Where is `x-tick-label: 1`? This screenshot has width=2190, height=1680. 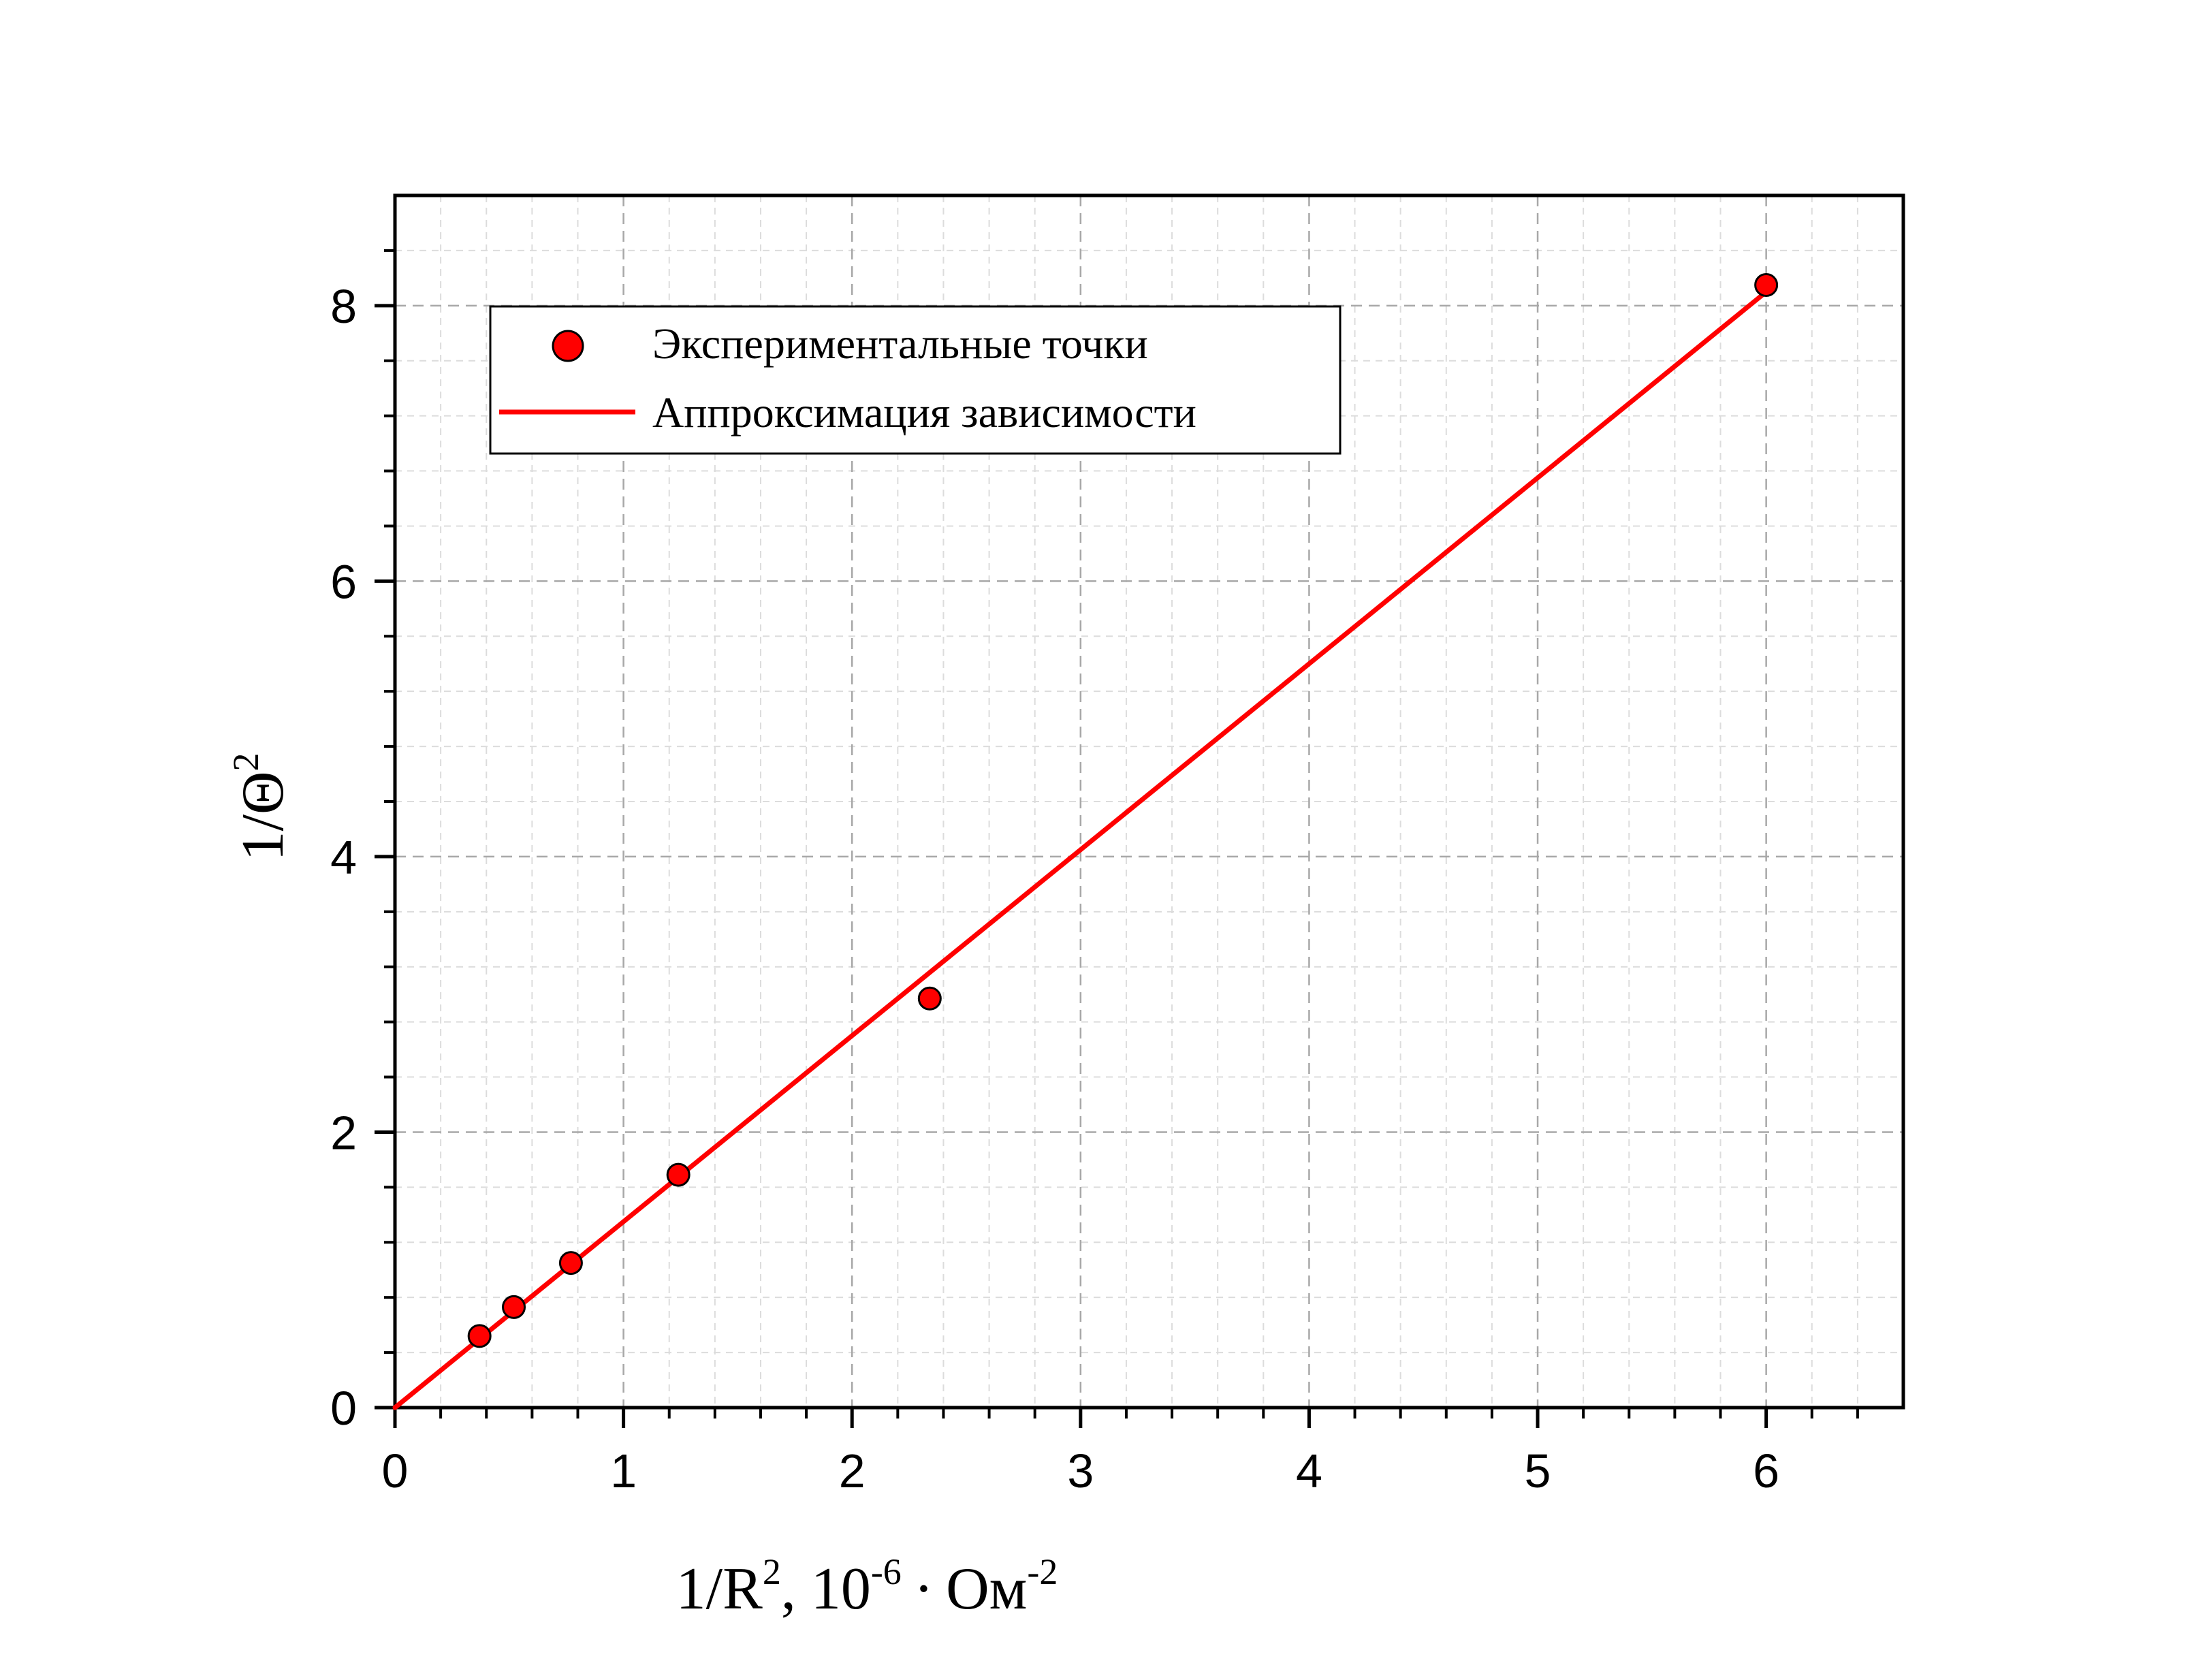
x-tick-label: 1 is located at coordinates (623, 1470).